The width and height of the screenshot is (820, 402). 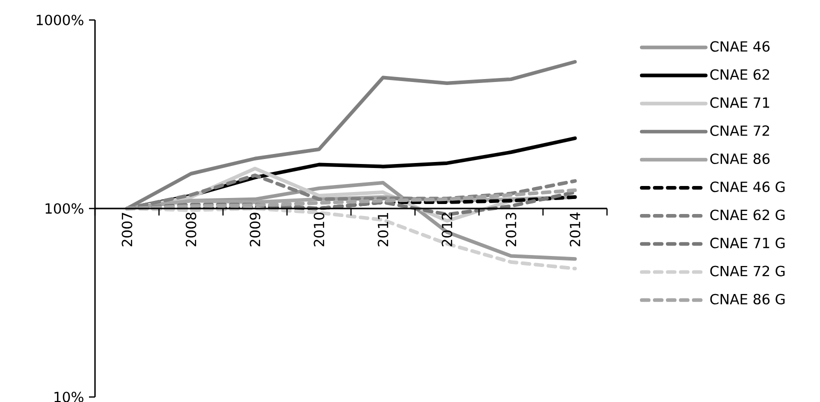 What do you see at coordinates (447, 229) in the screenshot?
I see `x-tick-label: 2012` at bounding box center [447, 229].